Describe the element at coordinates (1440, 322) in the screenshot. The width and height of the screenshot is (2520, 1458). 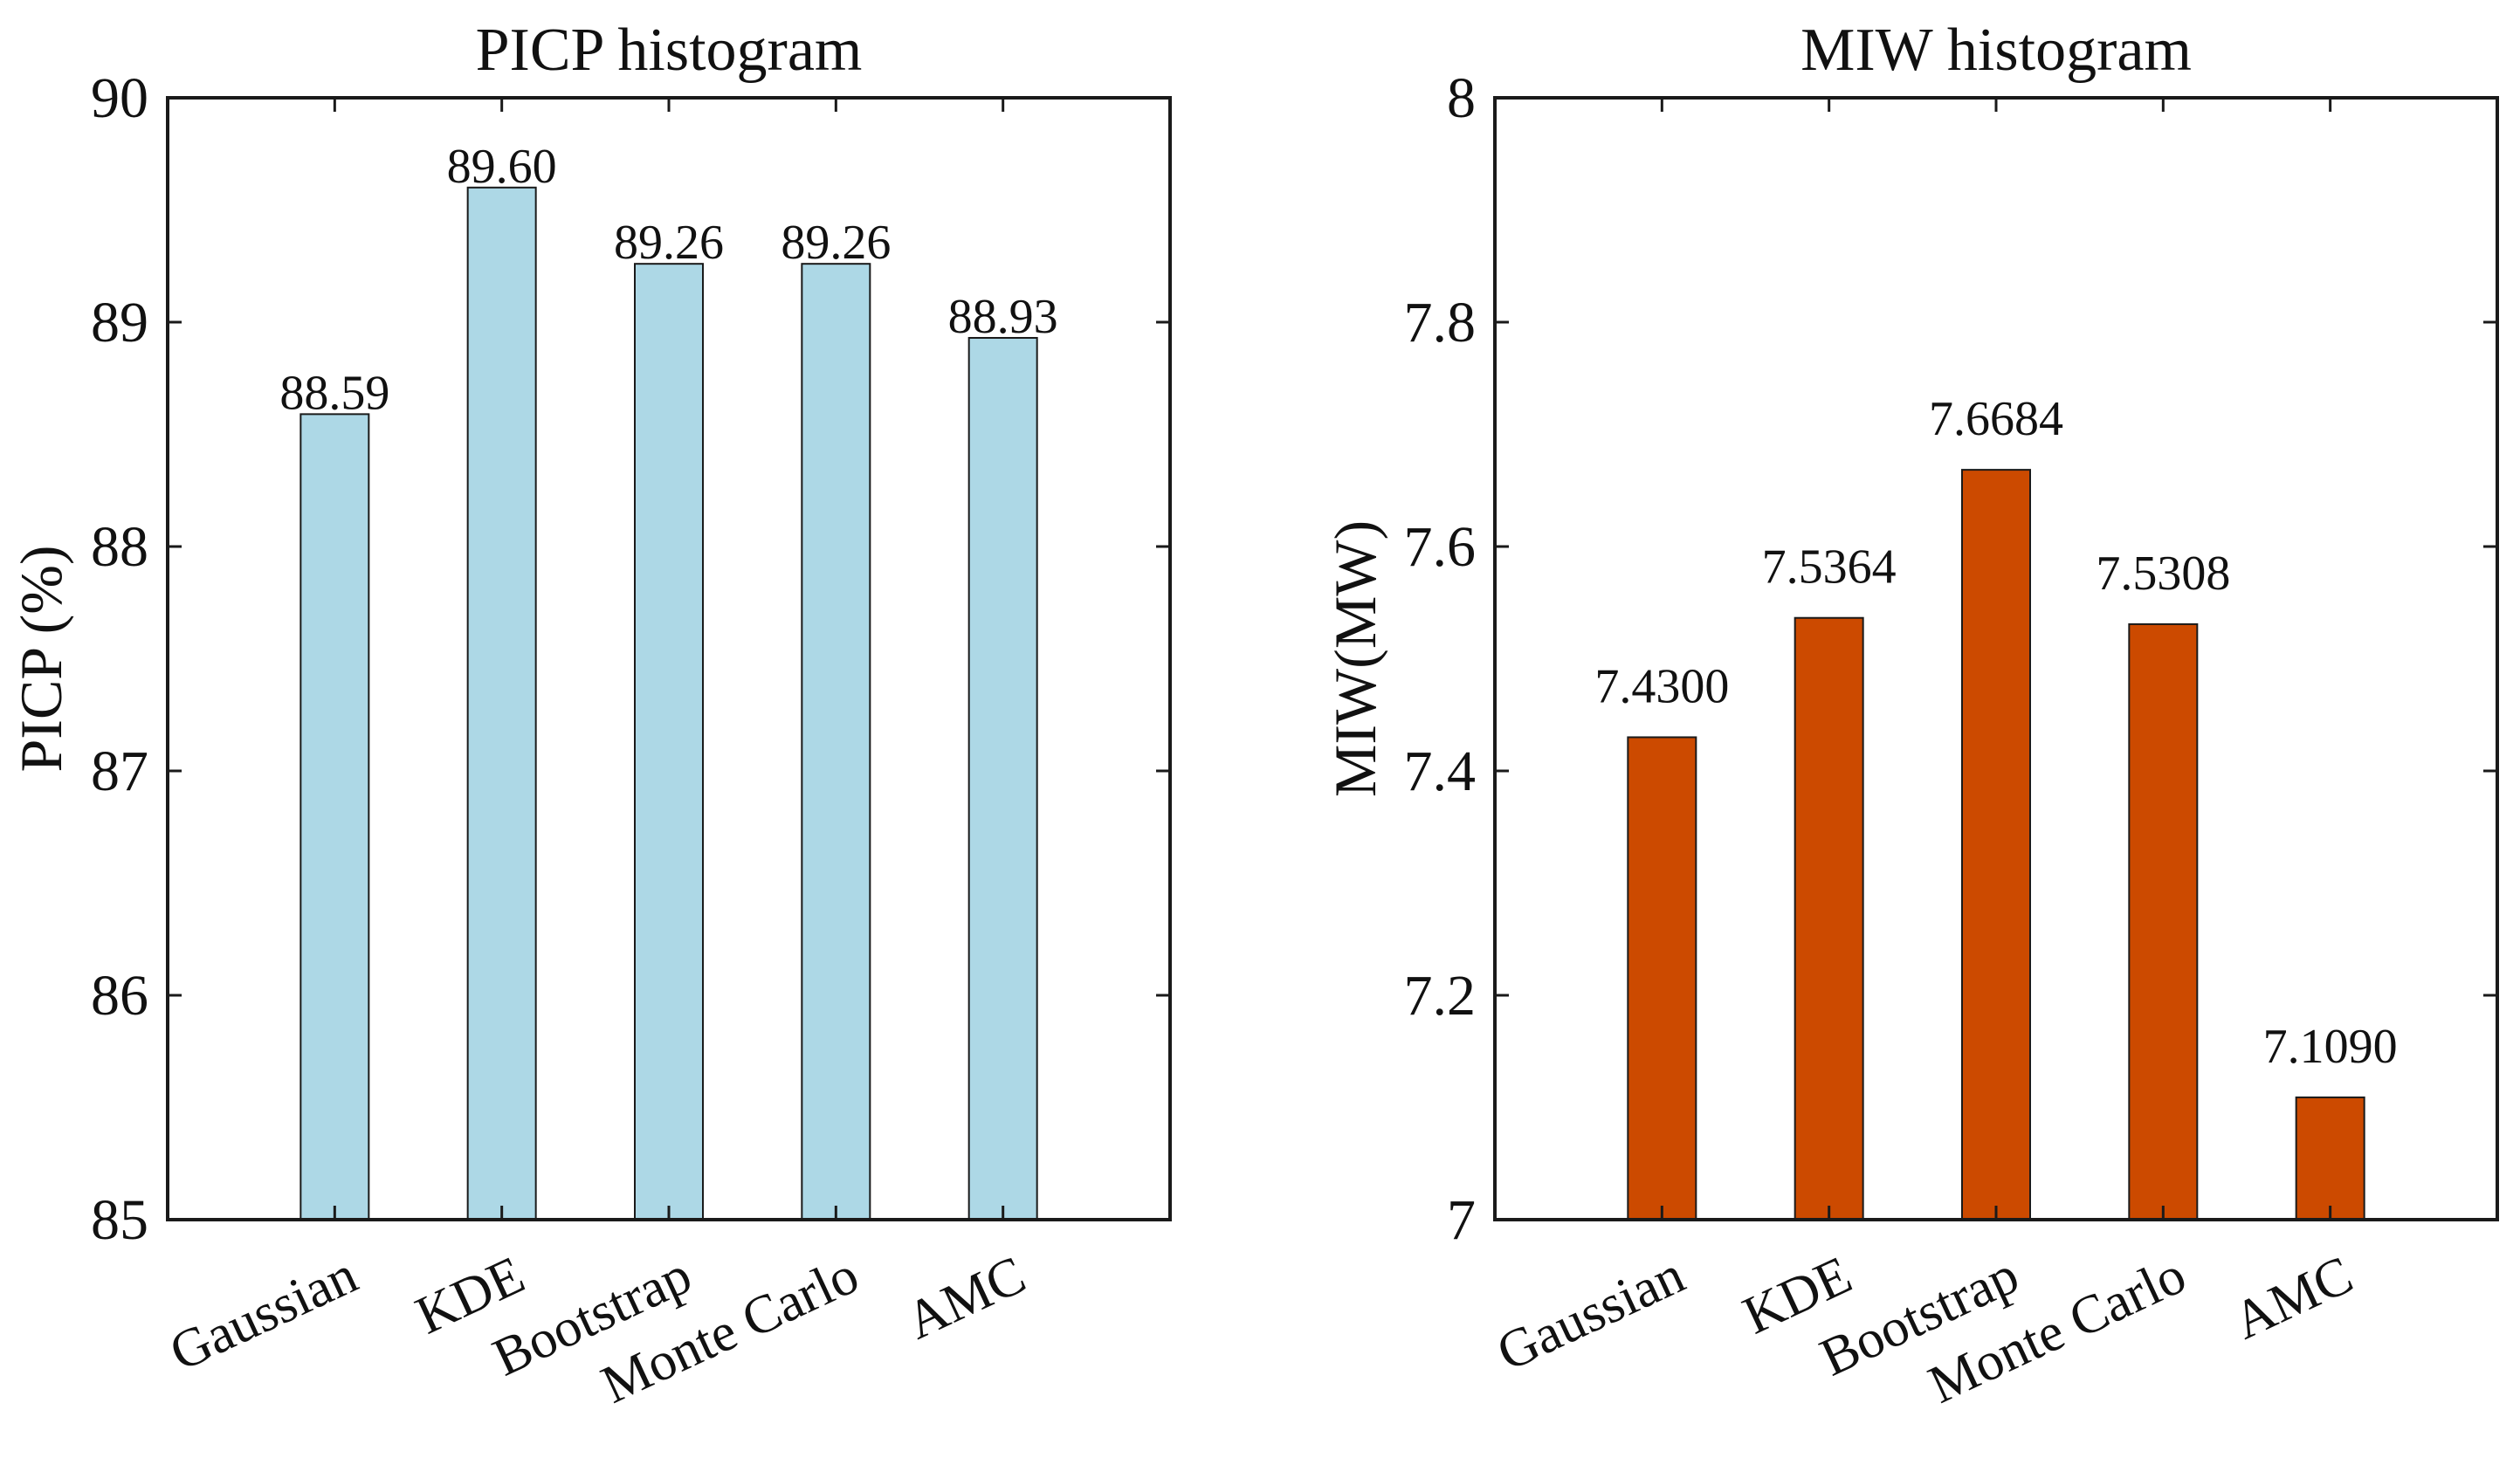
I see `y-tick-label: 7.8` at that location.